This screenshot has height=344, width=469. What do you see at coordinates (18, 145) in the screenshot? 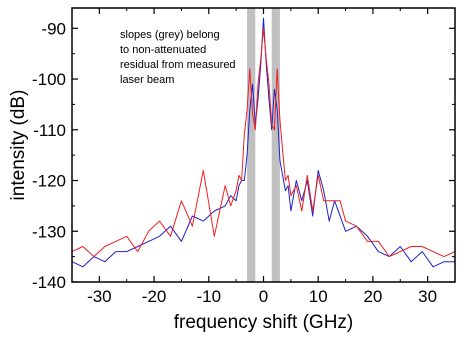
I see `y-axis-title: intensity (dB)` at bounding box center [18, 145].